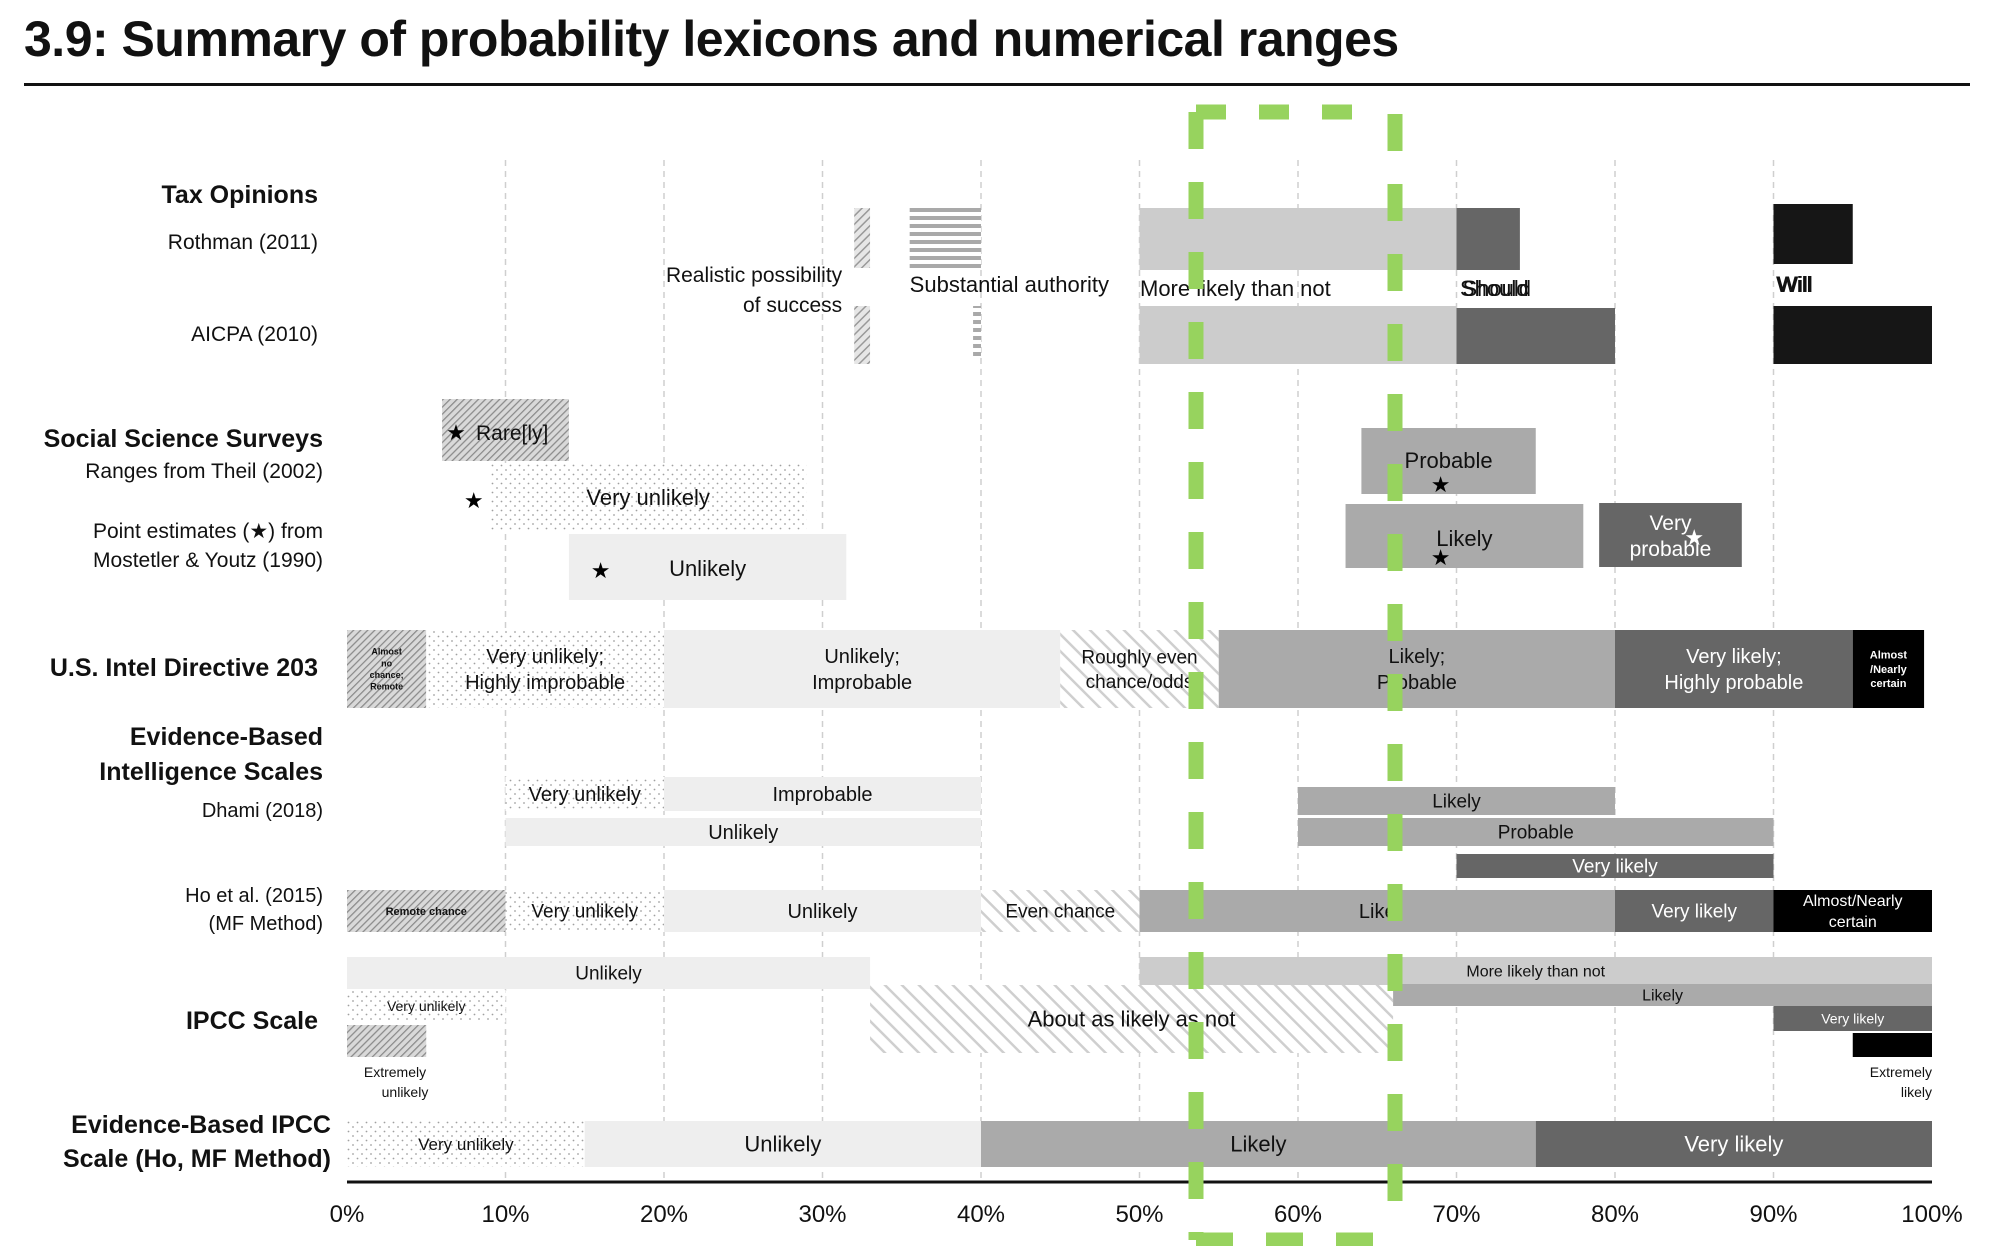  What do you see at coordinates (792, 305) in the screenshot?
I see `bar-label: of success` at bounding box center [792, 305].